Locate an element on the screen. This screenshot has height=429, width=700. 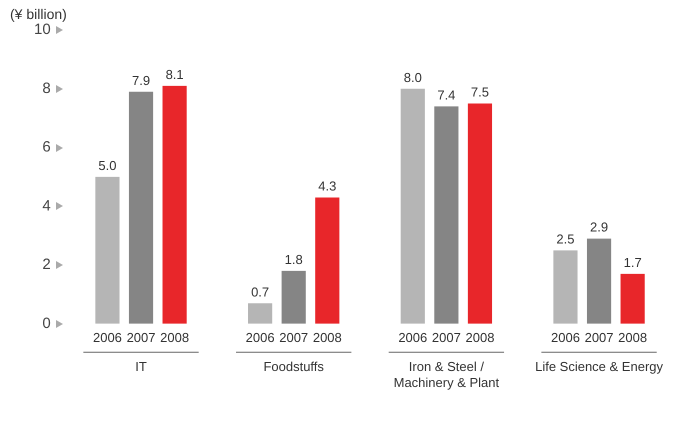
x-tick-label: Iron & Steel / Machinery & Plant is located at coordinates (447, 374).